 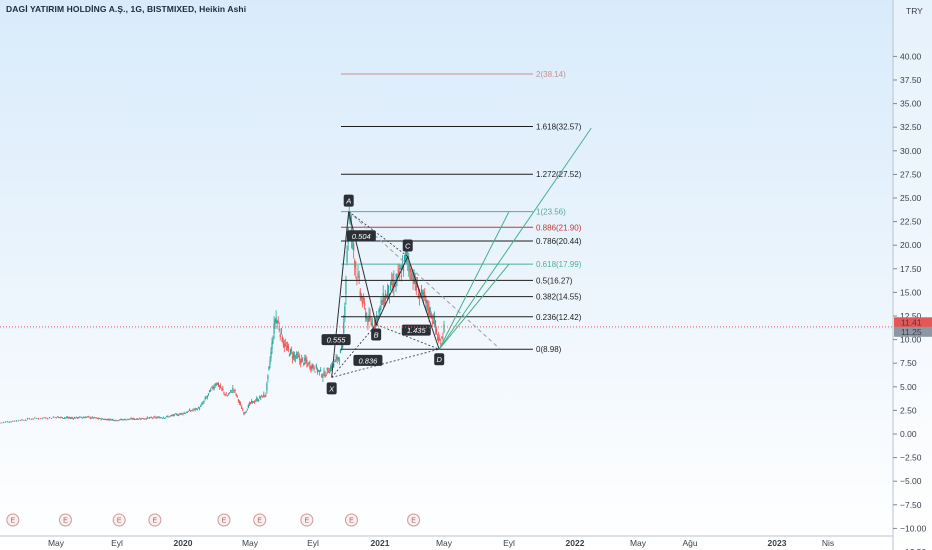 What do you see at coordinates (911, 222) in the screenshot?
I see `y-tick-label: 22.50` at bounding box center [911, 222].